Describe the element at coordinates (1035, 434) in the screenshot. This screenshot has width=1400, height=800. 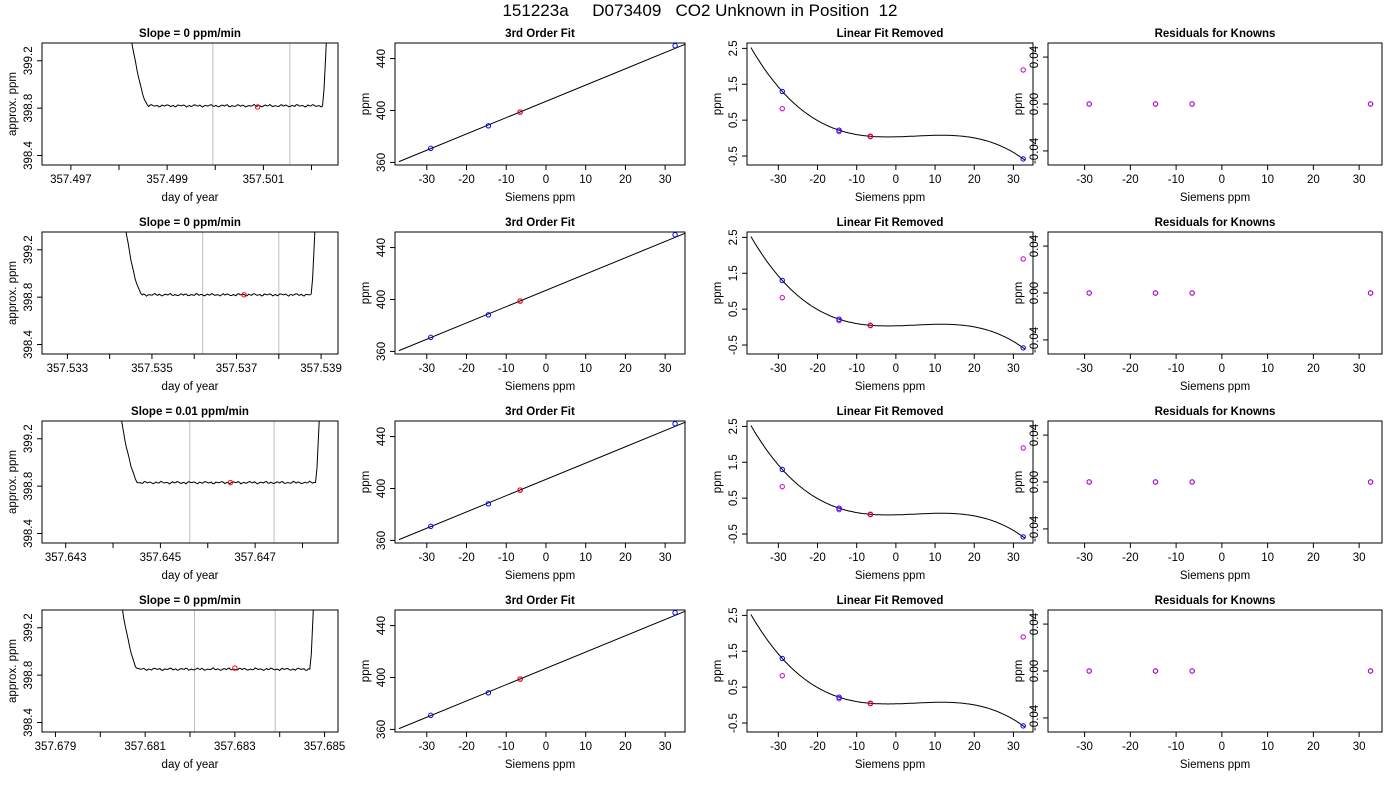
I see `y-tick-label: 0.04` at that location.